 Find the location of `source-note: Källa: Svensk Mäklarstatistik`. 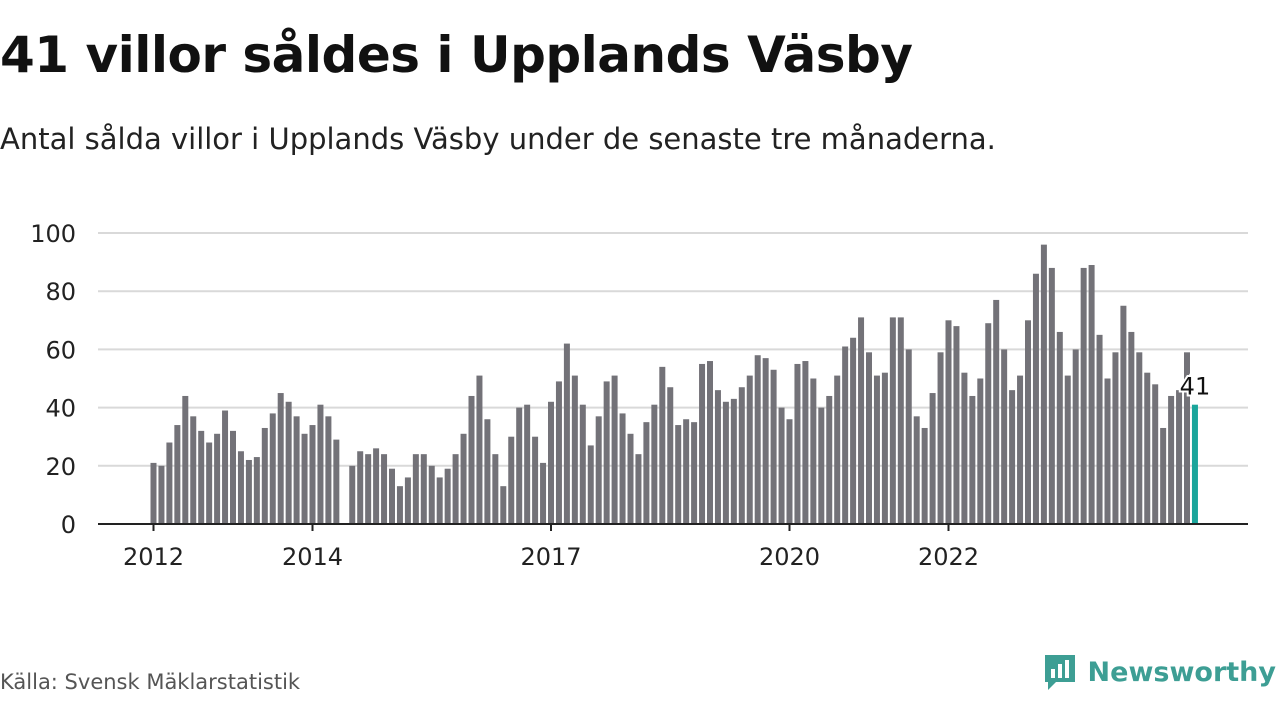

source-note: Källa: Svensk Mäklarstatistik is located at coordinates (150, 682).